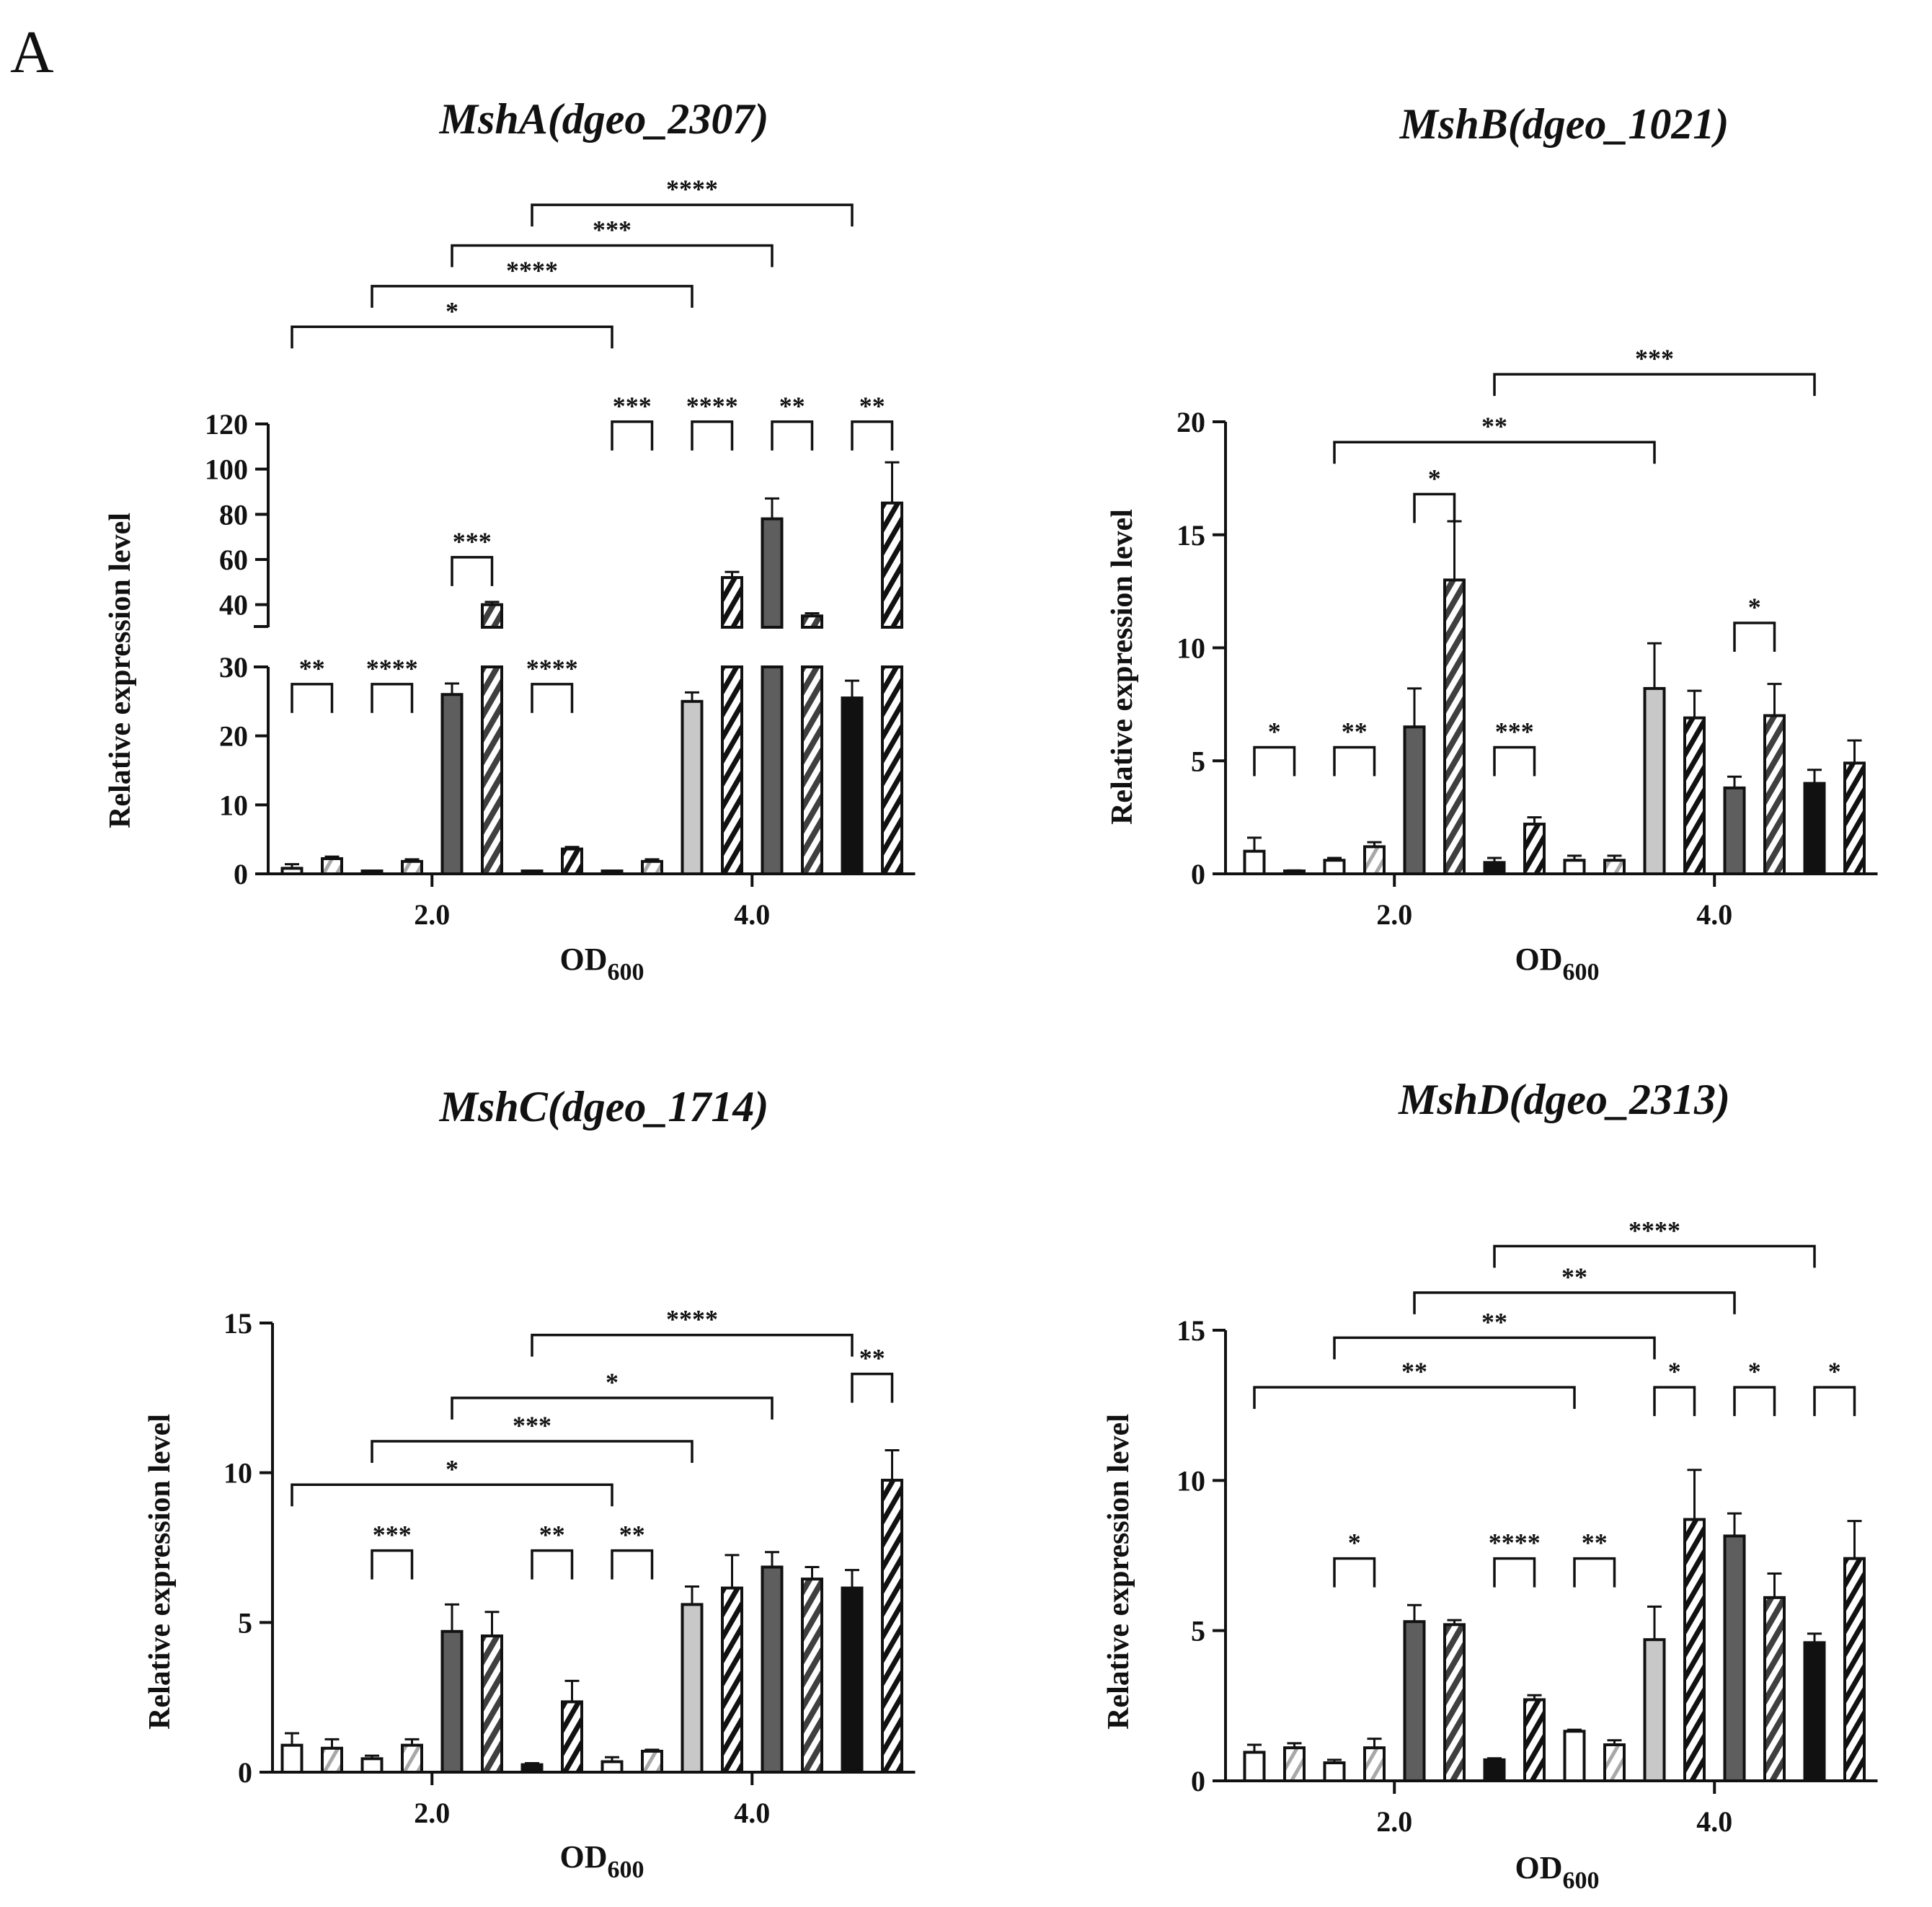 The width and height of the screenshot is (1932, 1907). I want to click on chart-title: MshC(dgeo_1714), so click(604, 1107).